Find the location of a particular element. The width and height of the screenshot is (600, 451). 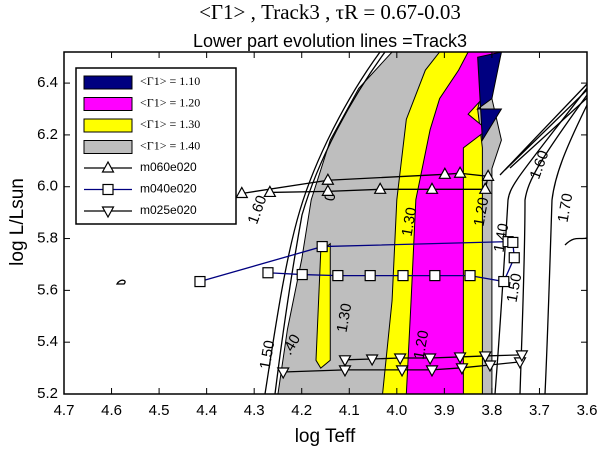

y-tick-label: 5.2 is located at coordinates (47, 393).